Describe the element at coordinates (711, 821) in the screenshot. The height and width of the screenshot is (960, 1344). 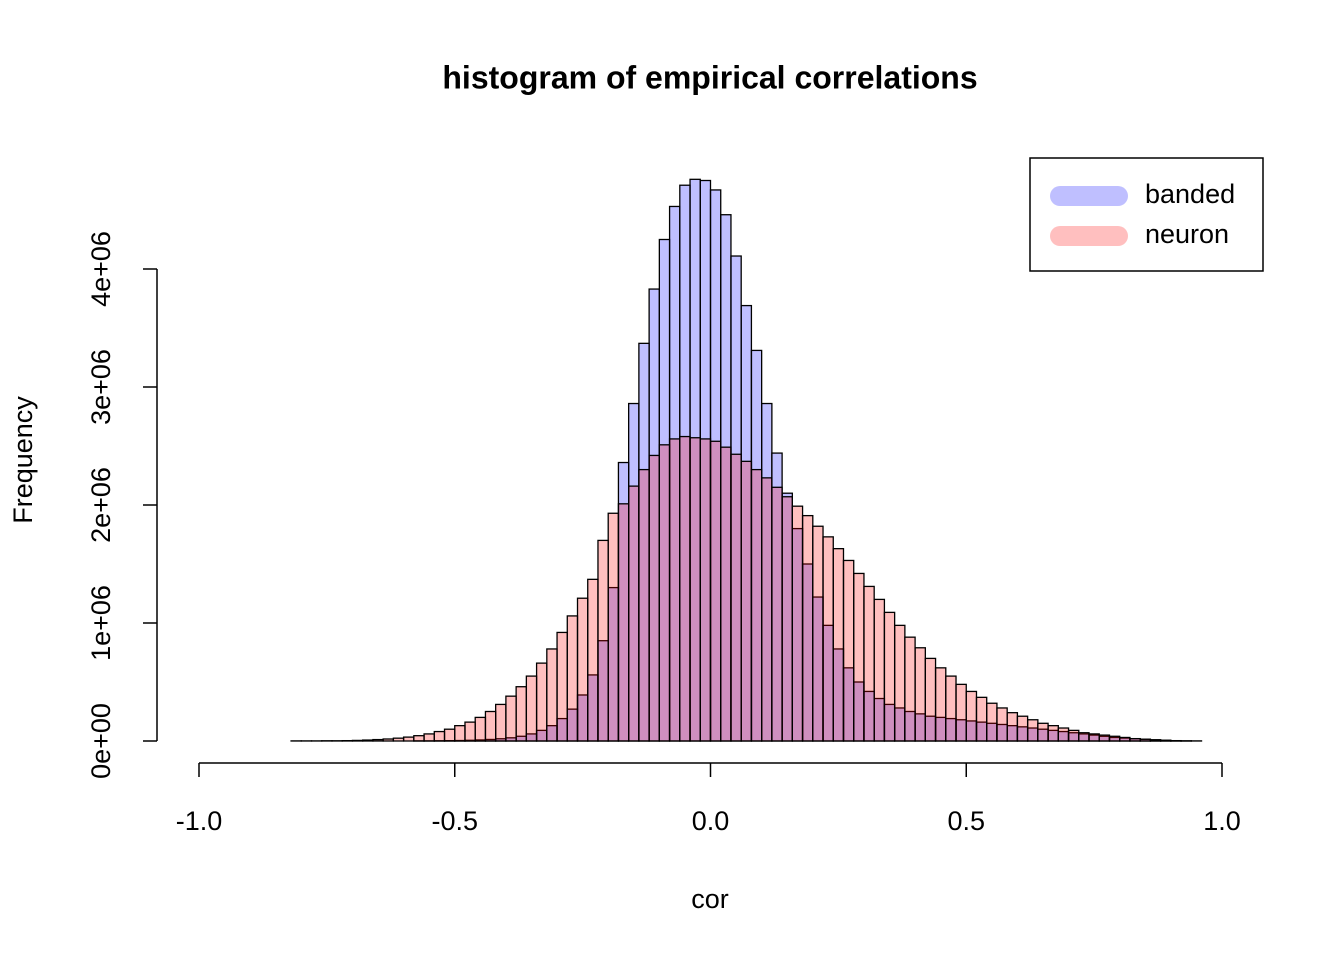
I see `x-tick-label: 0.0` at that location.